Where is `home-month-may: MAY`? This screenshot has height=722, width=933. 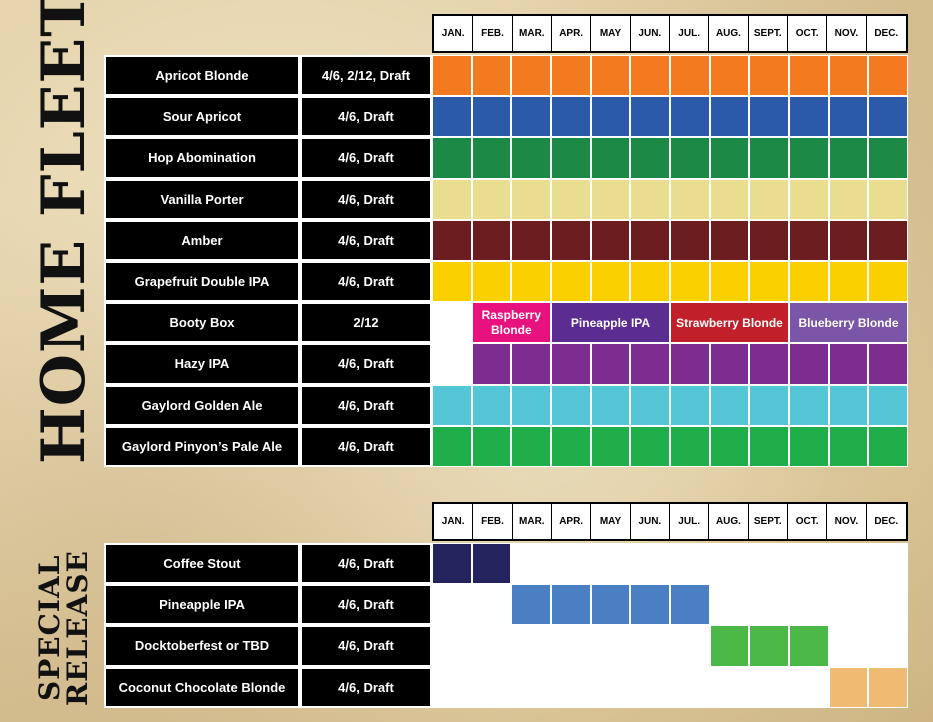 home-month-may: MAY is located at coordinates (611, 33).